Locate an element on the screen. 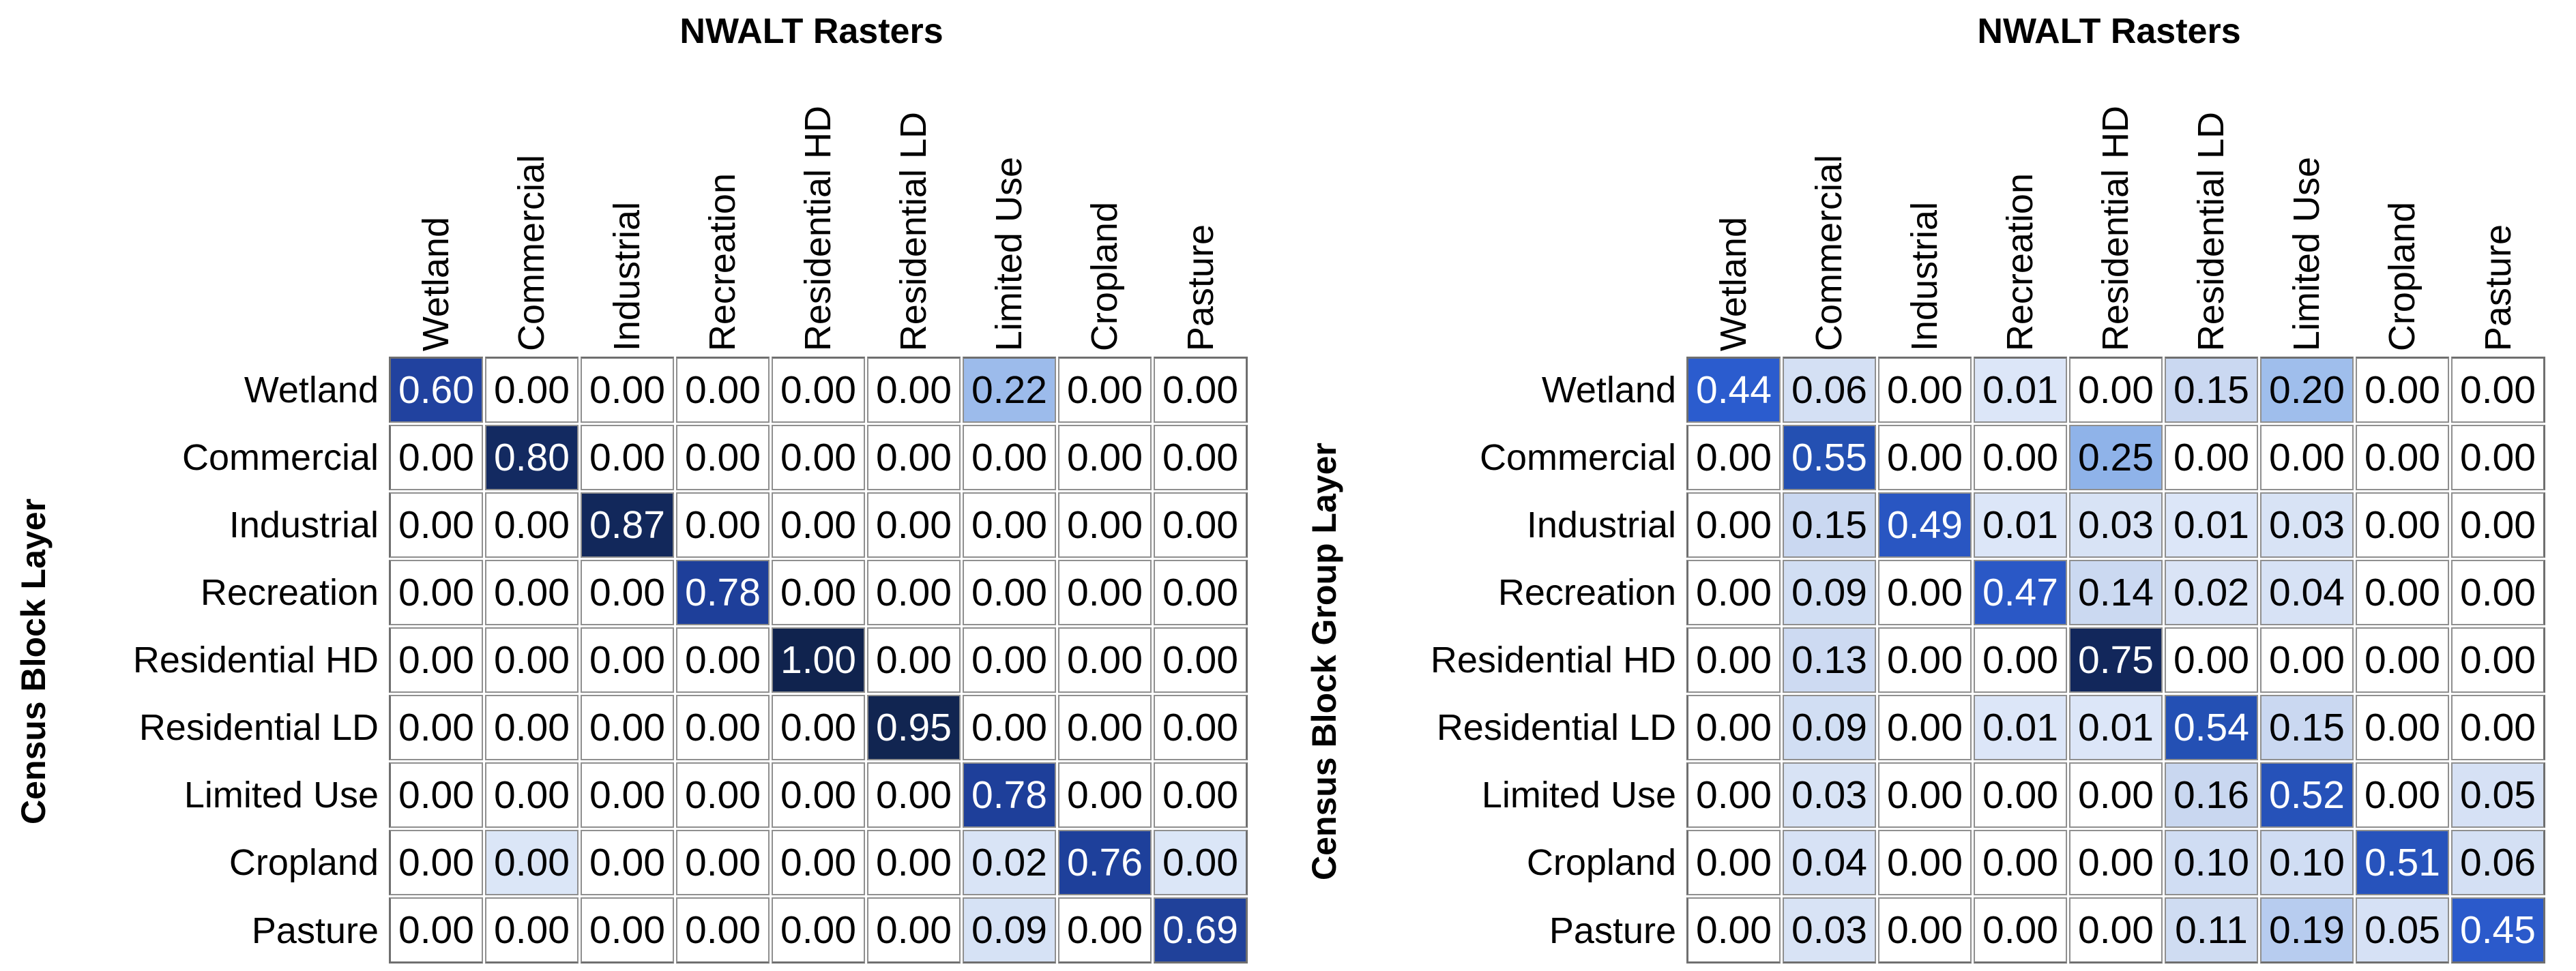 Image resolution: width=2576 pixels, height=971 pixels. corner-spacer is located at coordinates (195, 212).